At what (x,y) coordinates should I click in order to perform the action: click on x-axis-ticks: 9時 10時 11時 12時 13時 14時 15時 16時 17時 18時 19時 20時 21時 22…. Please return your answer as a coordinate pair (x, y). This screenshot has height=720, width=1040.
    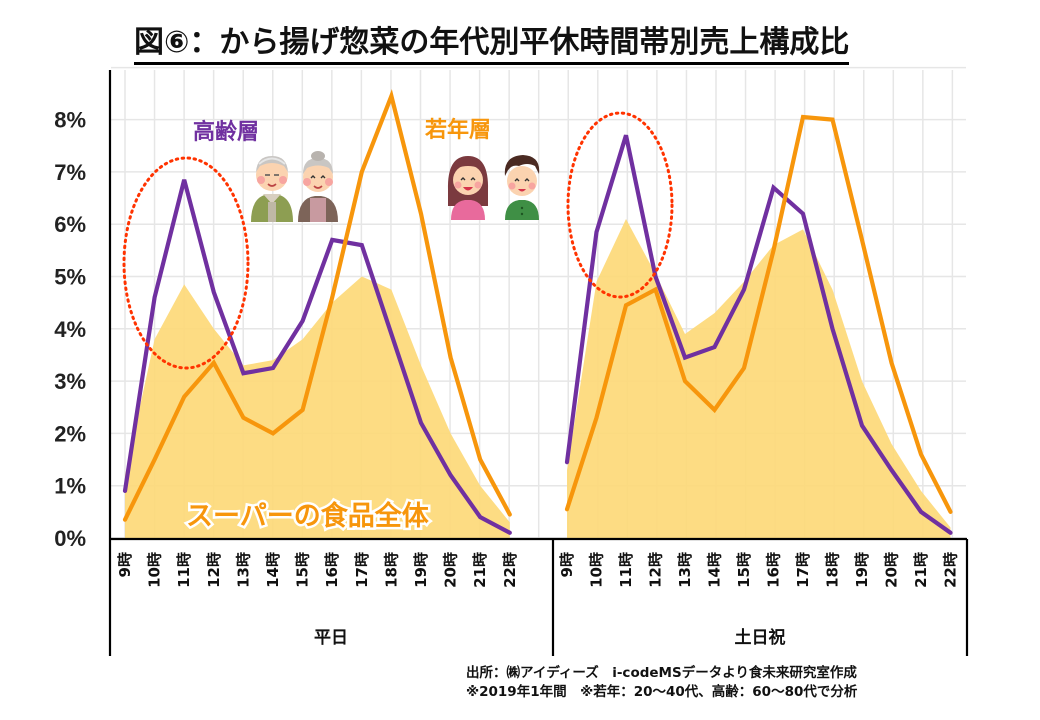
    Looking at the image, I should click on (538, 570).